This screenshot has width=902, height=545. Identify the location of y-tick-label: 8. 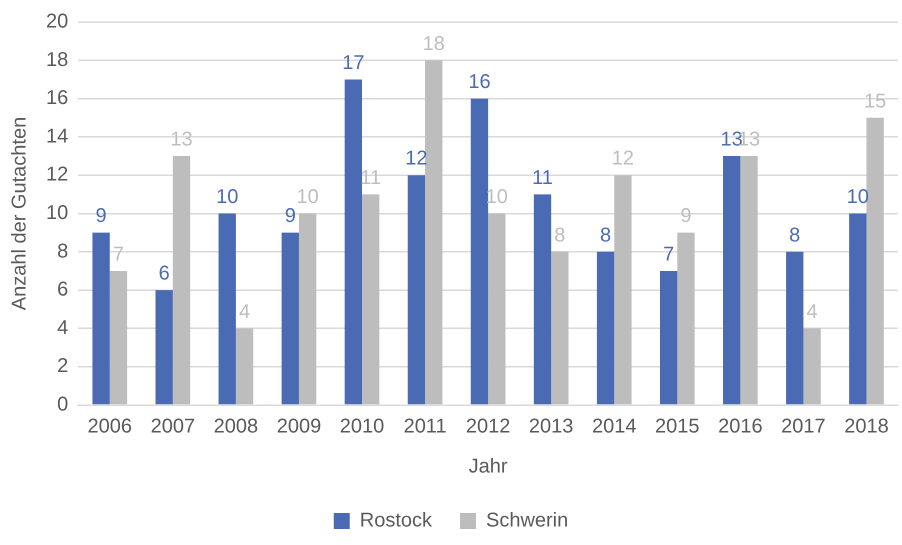
(62, 251).